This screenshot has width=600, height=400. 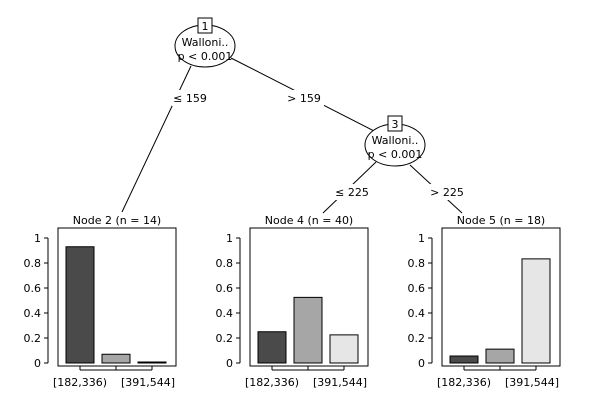 I want to click on node-1-variable: Walloni.., so click(x=205, y=42).